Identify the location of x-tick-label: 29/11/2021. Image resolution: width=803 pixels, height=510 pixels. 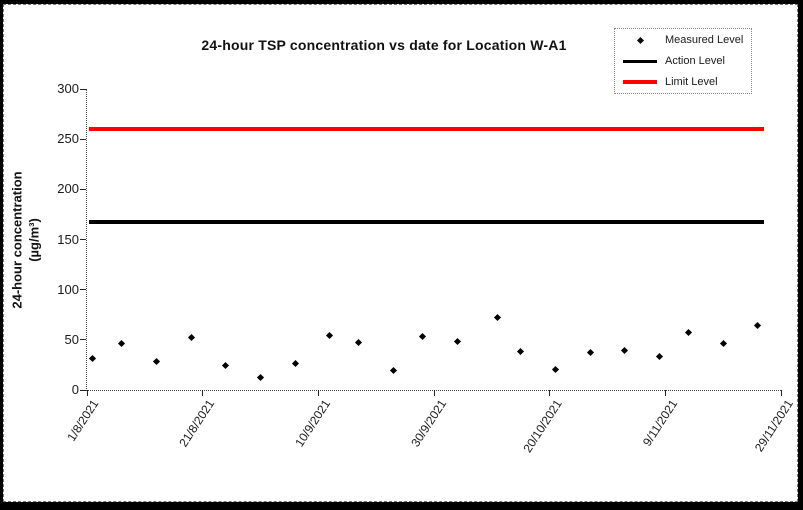
(773, 426).